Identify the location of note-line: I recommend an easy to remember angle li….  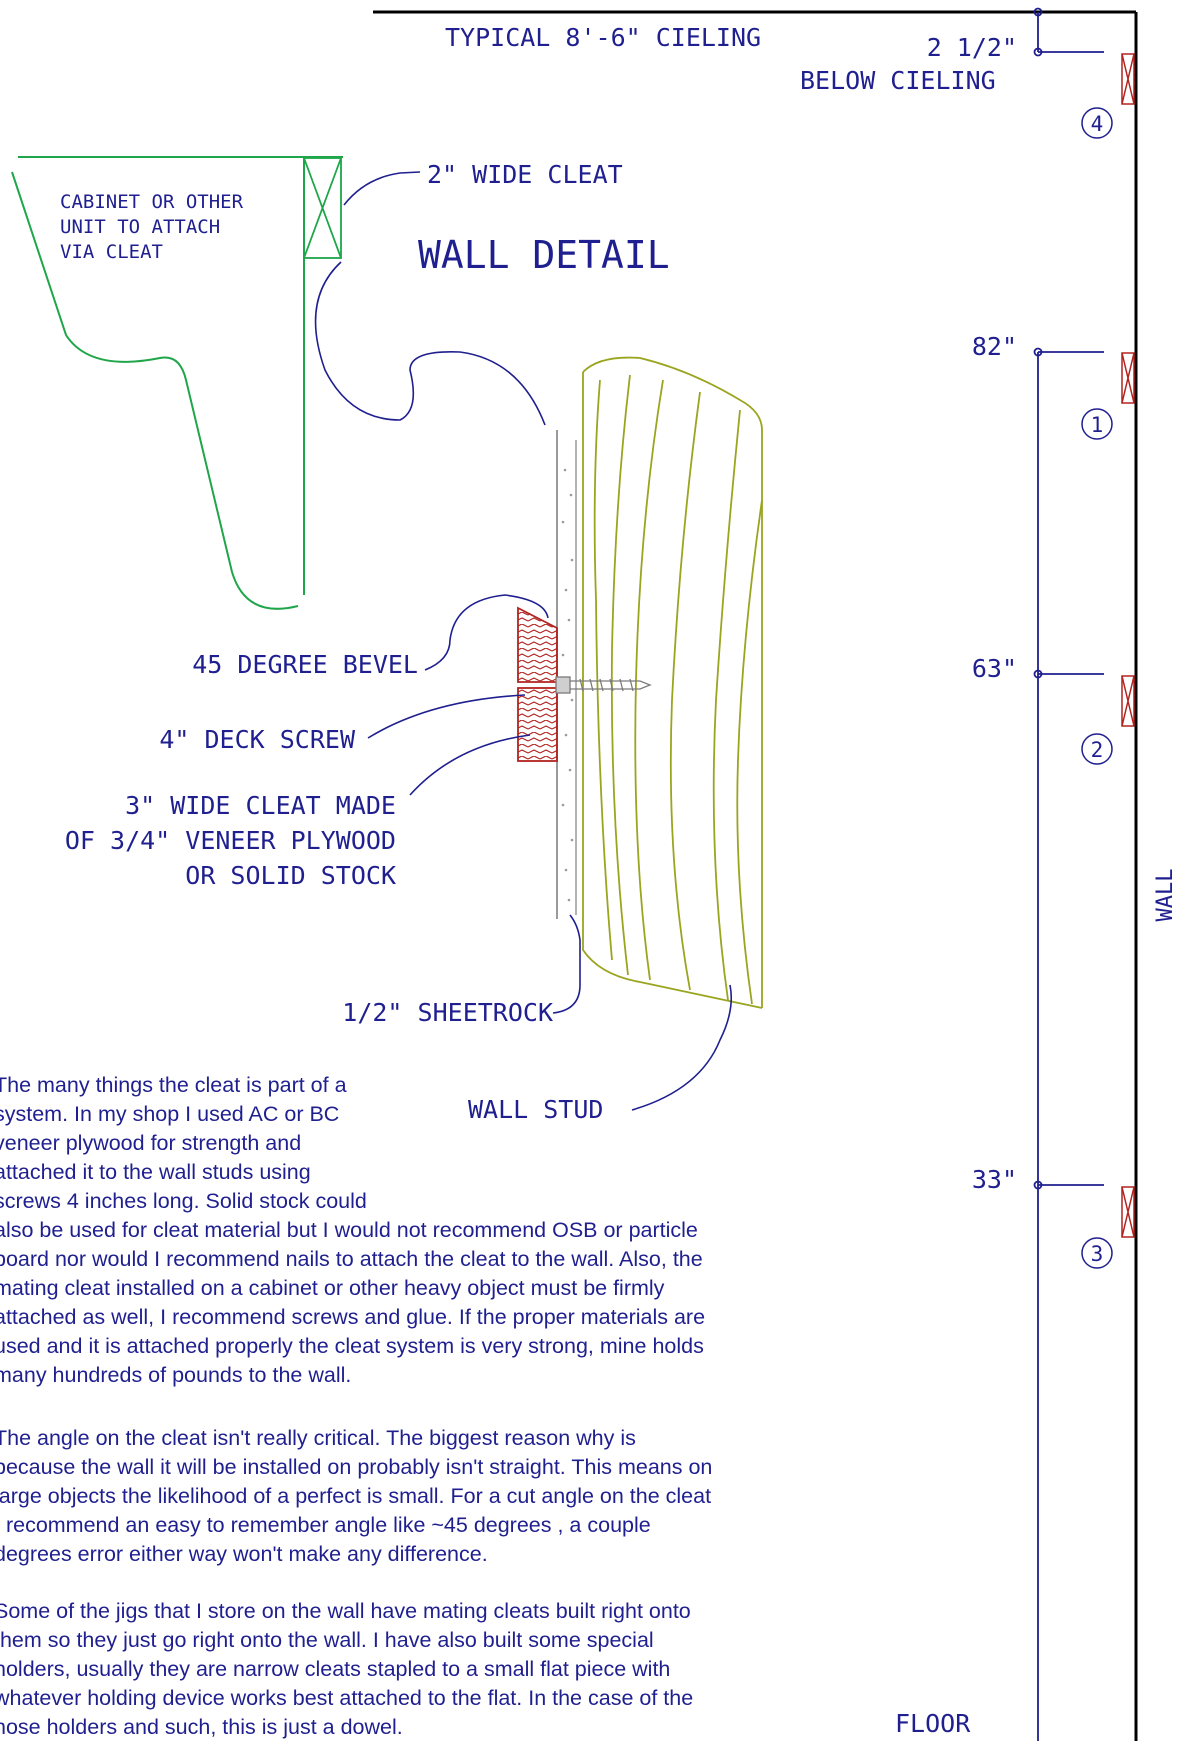
(325, 1525).